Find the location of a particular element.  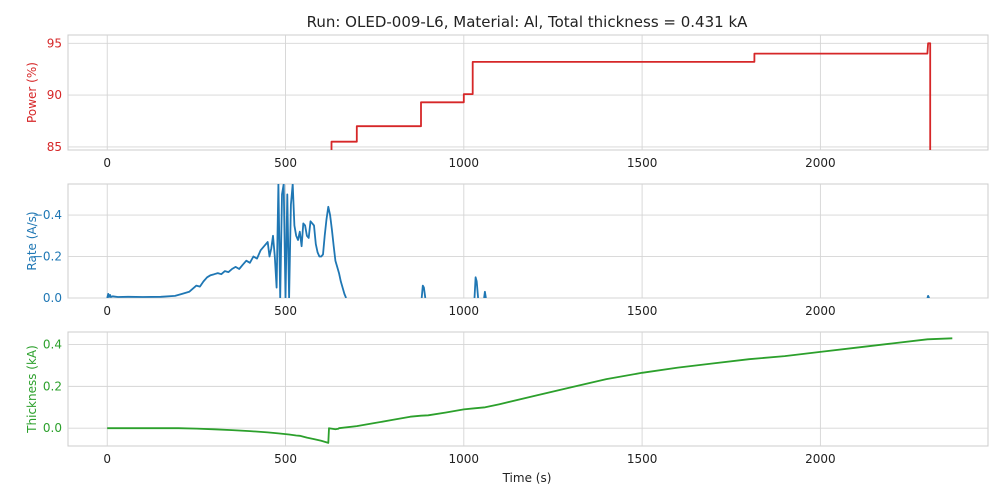

x-axis-label: Time (s) is located at coordinates (527, 478).